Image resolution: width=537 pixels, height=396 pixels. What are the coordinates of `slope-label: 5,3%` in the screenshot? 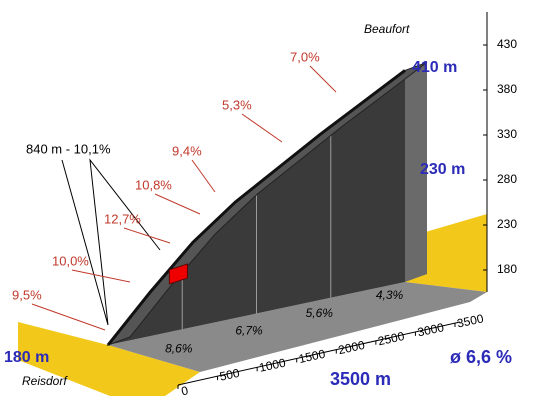 It's located at (237, 104).